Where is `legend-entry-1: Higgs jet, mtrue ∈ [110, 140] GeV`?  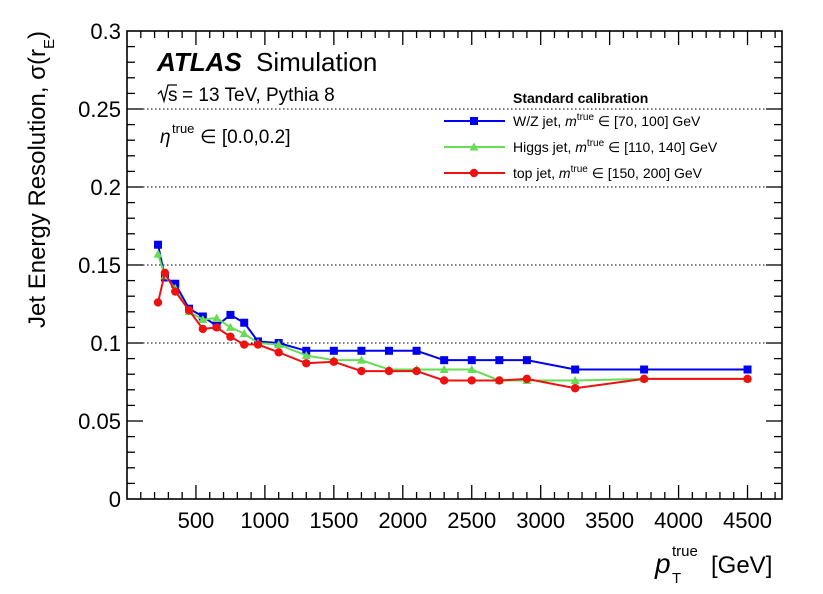 legend-entry-1: Higgs jet, mtrue ∈ [110, 140] GeV is located at coordinates (581, 146).